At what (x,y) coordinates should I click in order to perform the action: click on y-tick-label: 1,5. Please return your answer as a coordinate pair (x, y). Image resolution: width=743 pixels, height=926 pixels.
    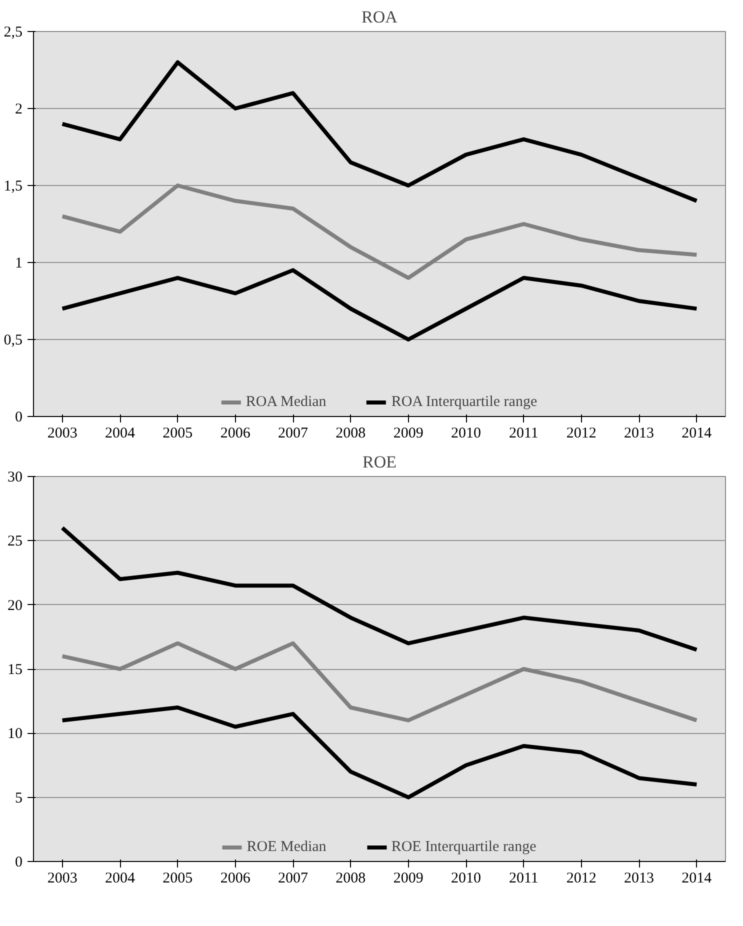
    Looking at the image, I should click on (13, 186).